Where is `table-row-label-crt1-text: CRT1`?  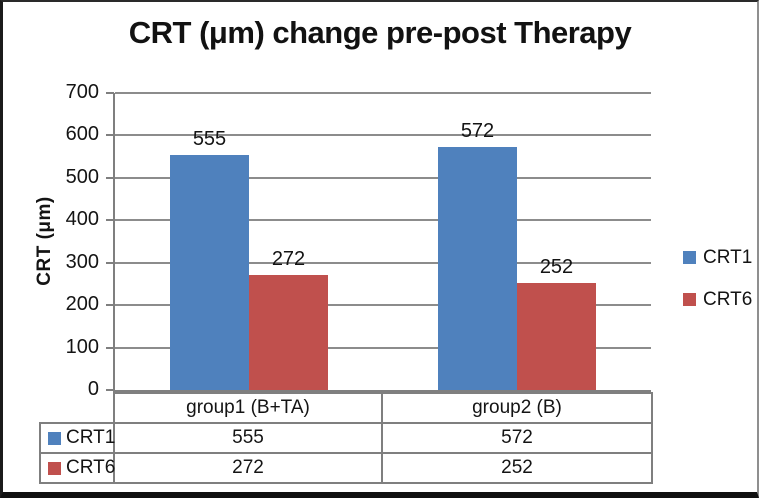
table-row-label-crt1-text: CRT1 is located at coordinates (91, 437).